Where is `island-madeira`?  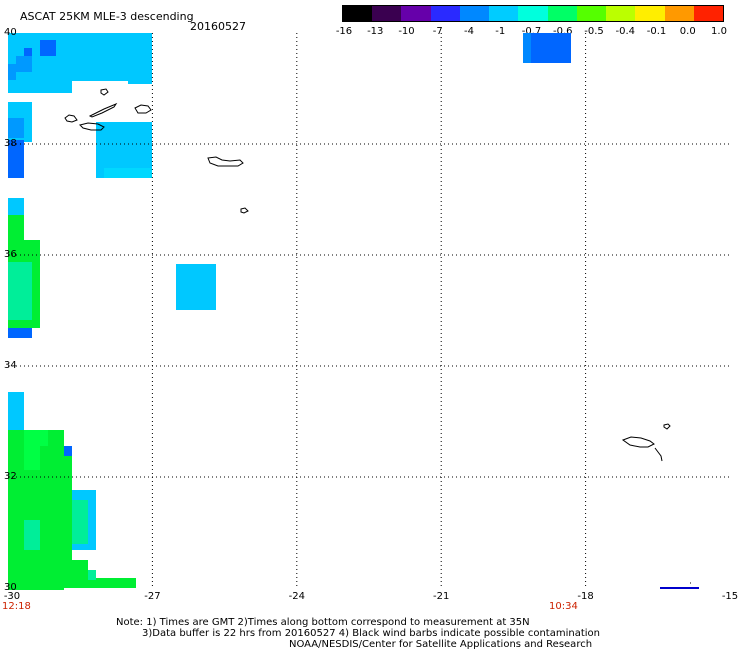 island-madeira is located at coordinates (638, 442).